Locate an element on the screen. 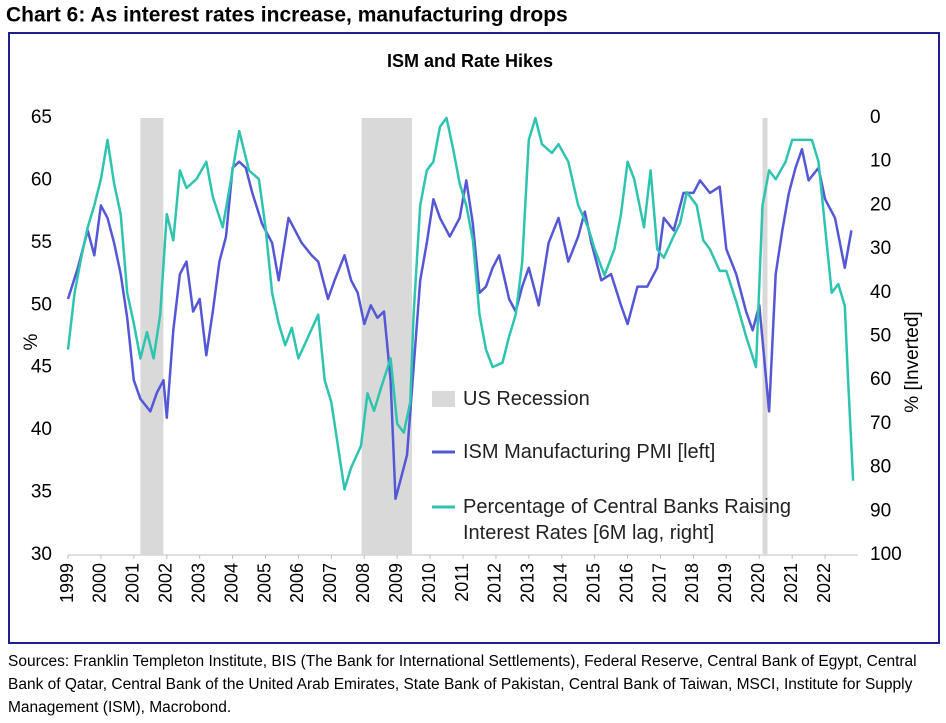  x-tick-label: 2017 is located at coordinates (659, 583).